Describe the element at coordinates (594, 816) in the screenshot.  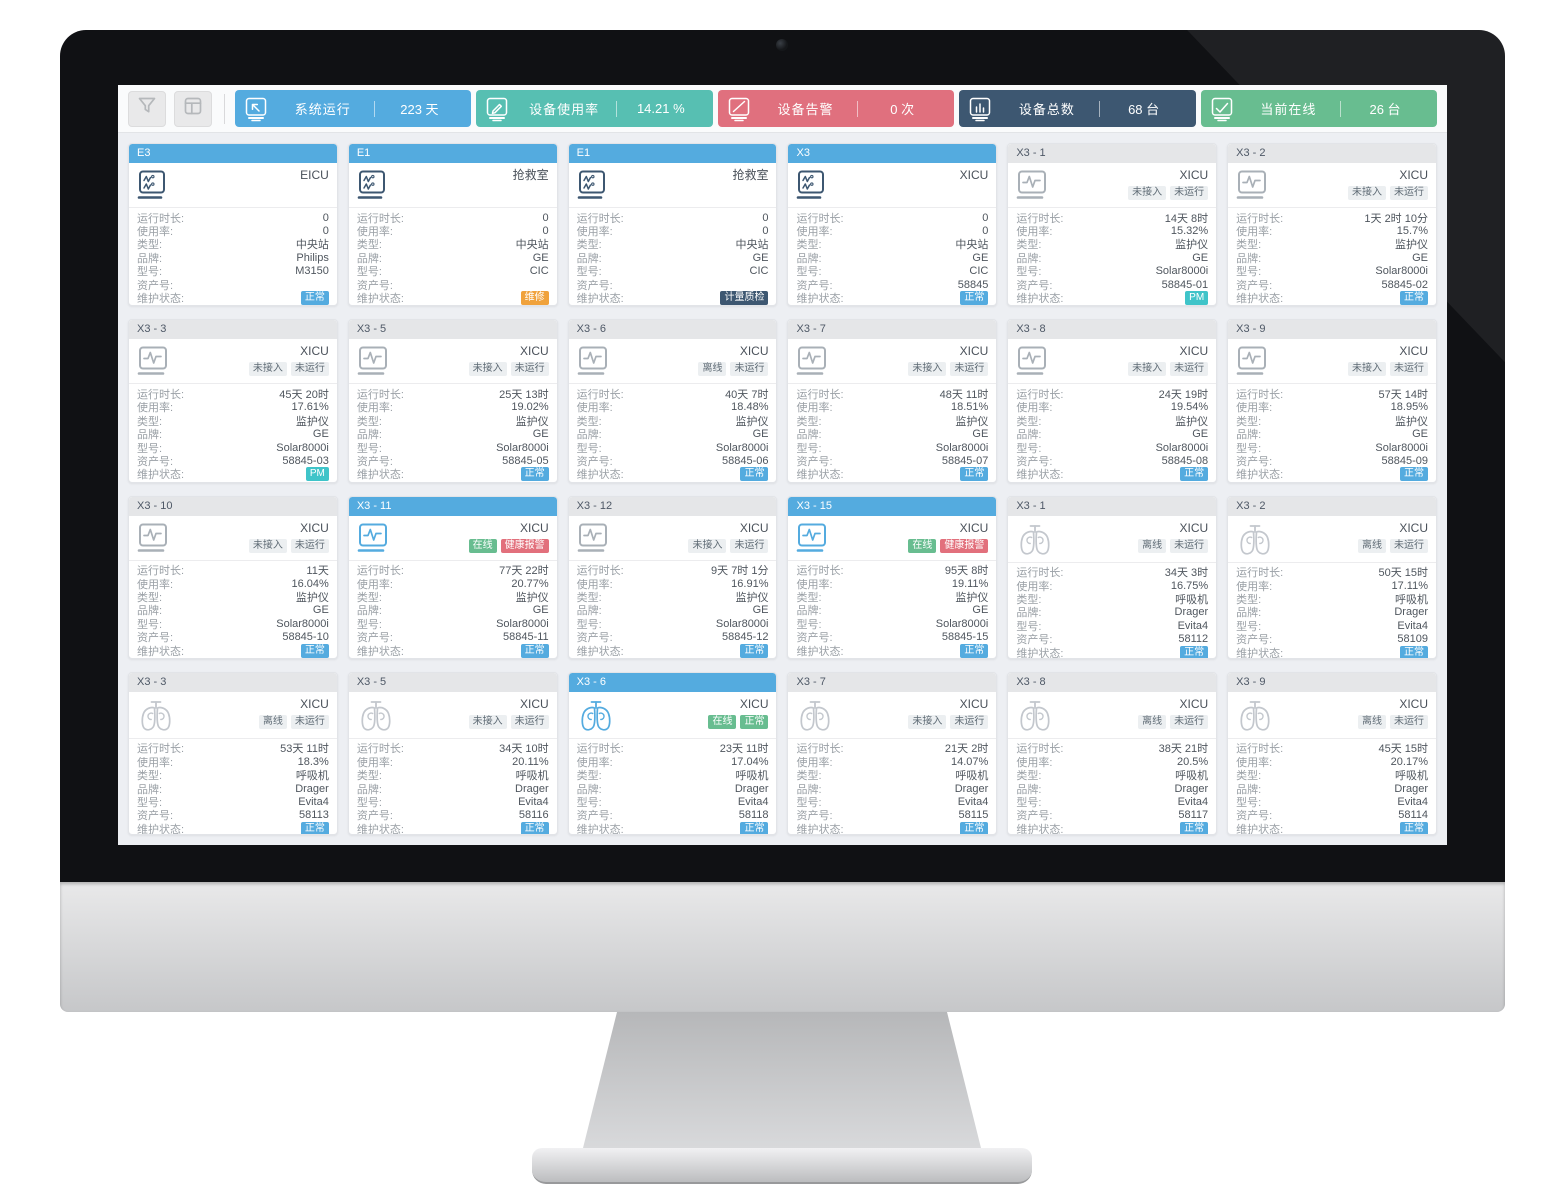
I see `field-label: 资产号:` at that location.